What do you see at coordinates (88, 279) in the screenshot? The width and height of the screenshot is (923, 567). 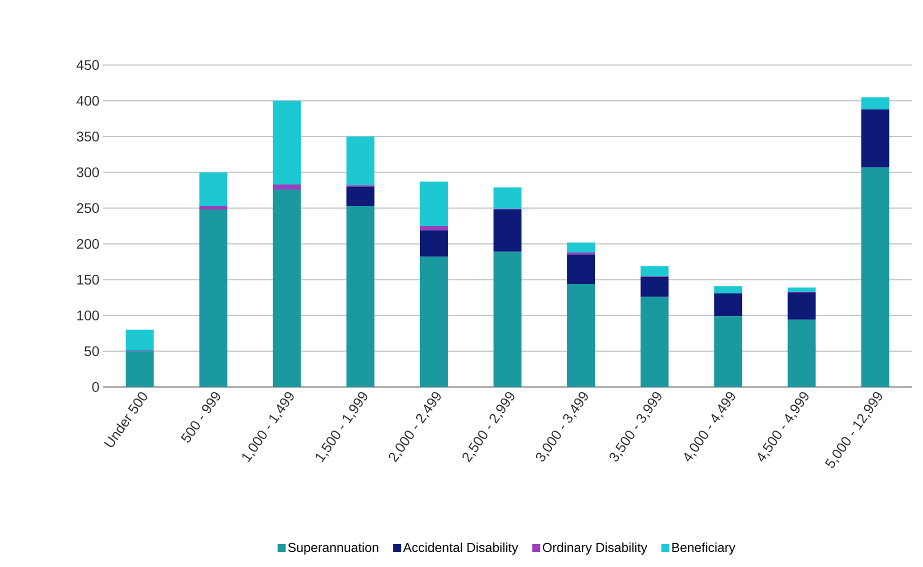 I see `y-tick-label: 150` at bounding box center [88, 279].